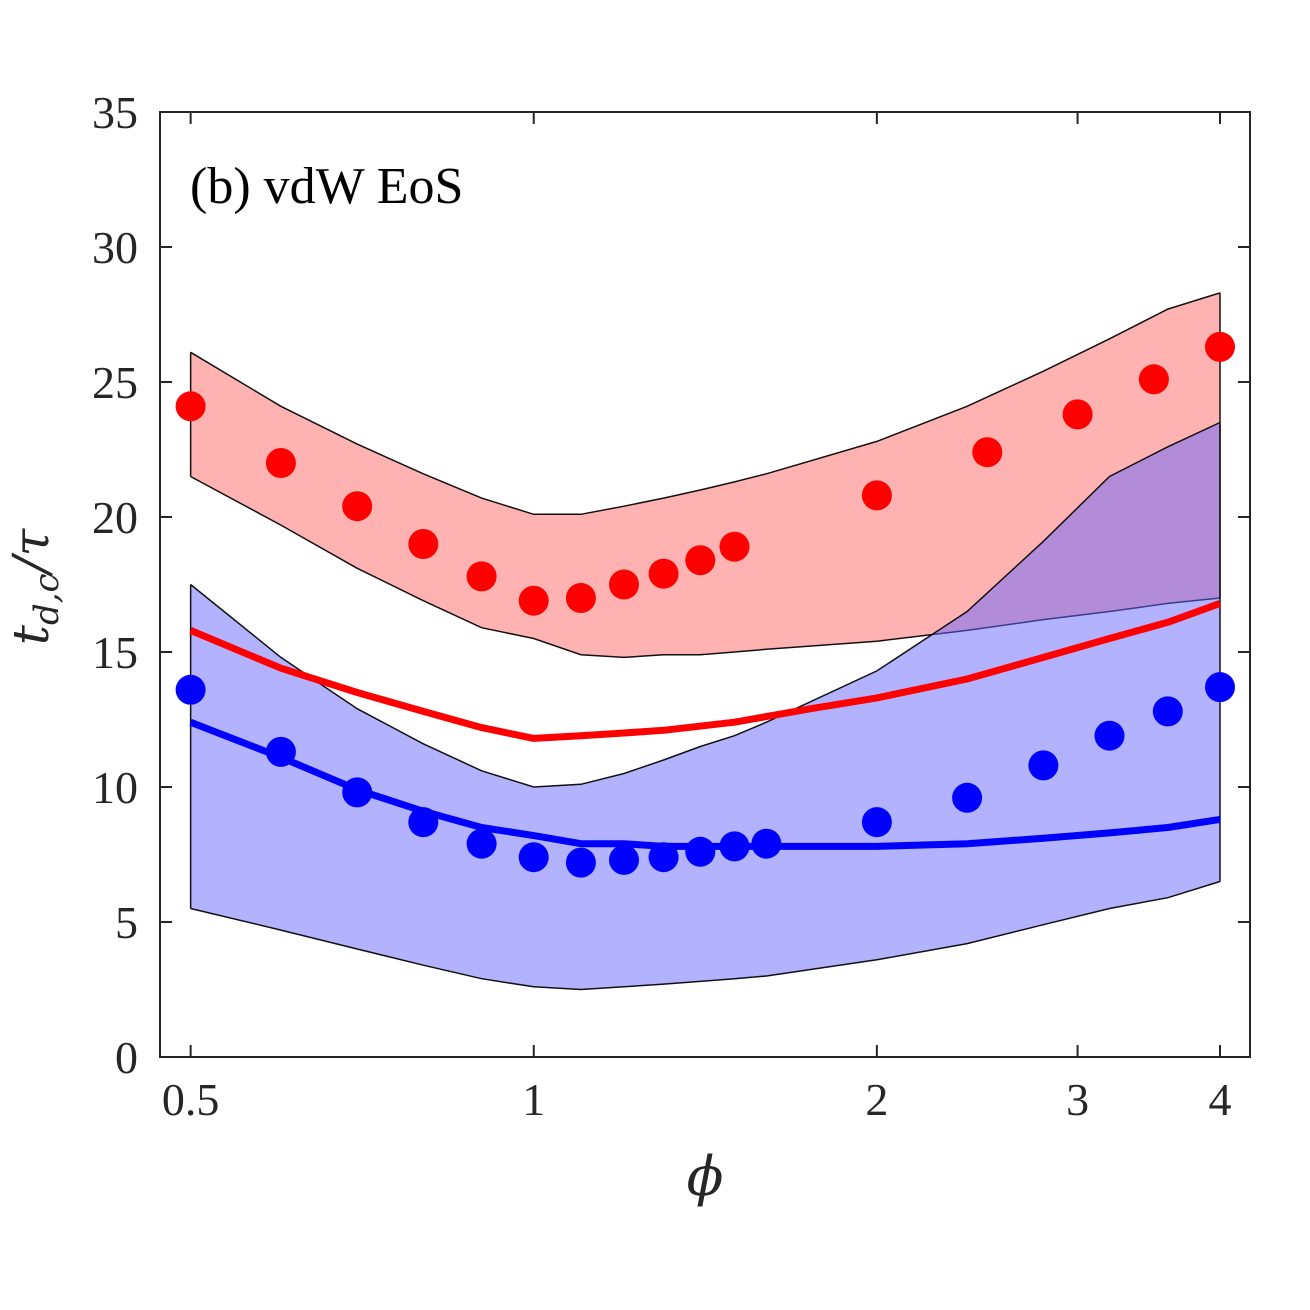  Describe the element at coordinates (191, 1099) in the screenshot. I see `x-tick-label: 0.5` at that location.